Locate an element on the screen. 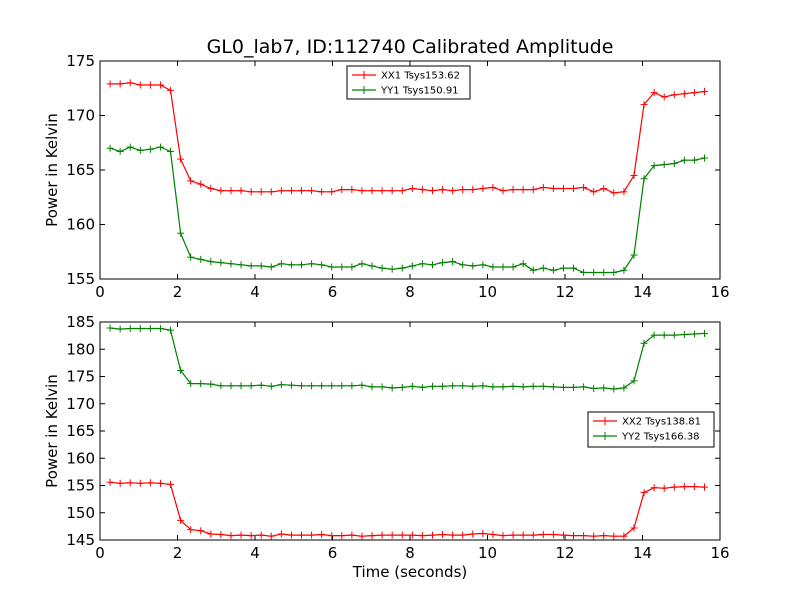  y-axis-label: Power in Kelvin is located at coordinates (52, 170).